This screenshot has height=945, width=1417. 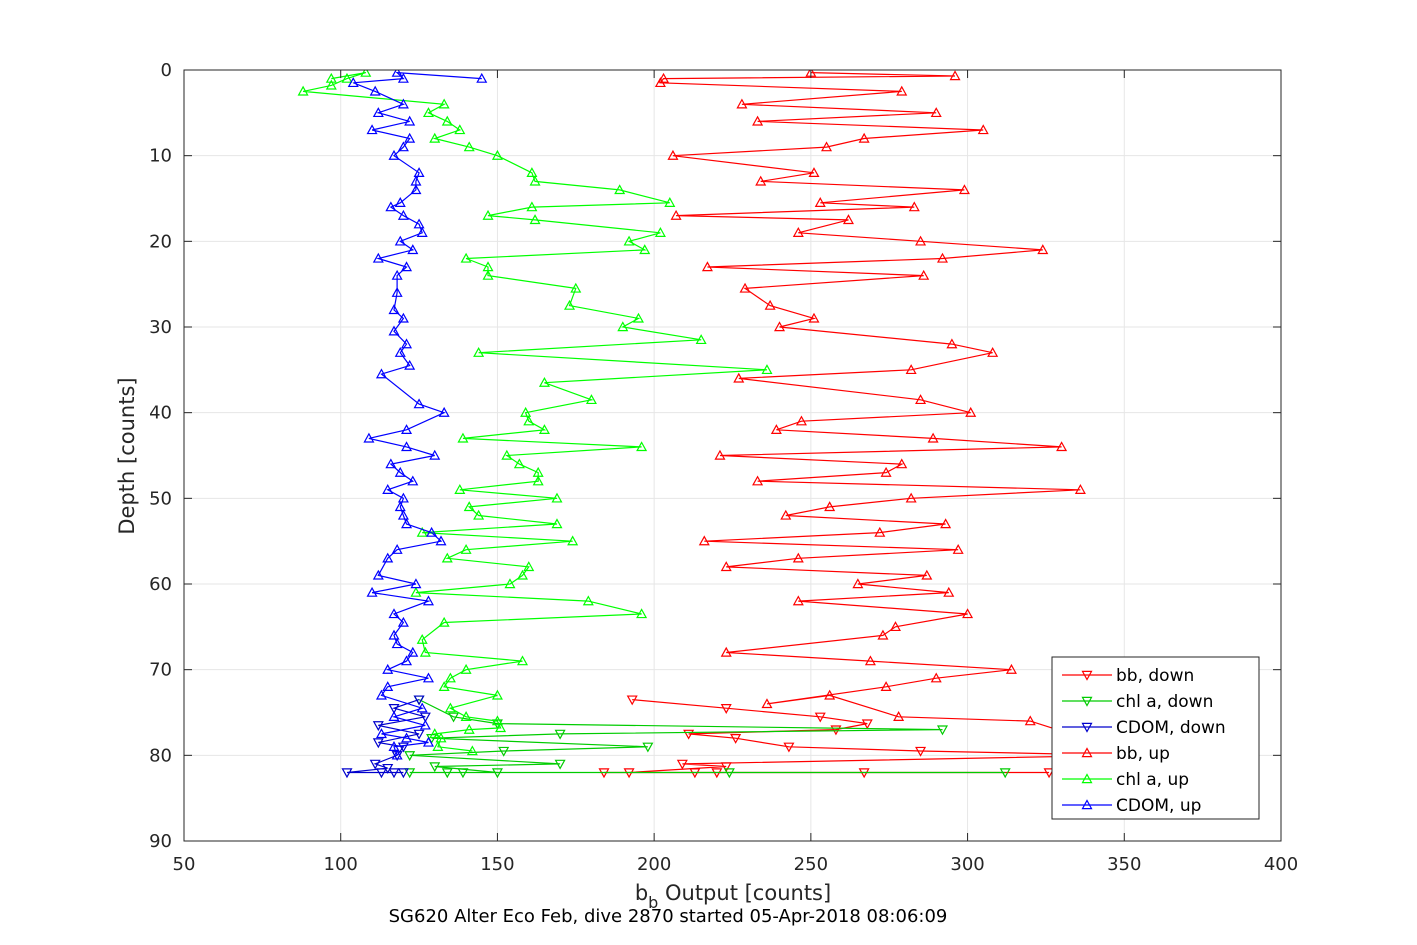 I want to click on y-tick-label: 0, so click(x=166, y=70).